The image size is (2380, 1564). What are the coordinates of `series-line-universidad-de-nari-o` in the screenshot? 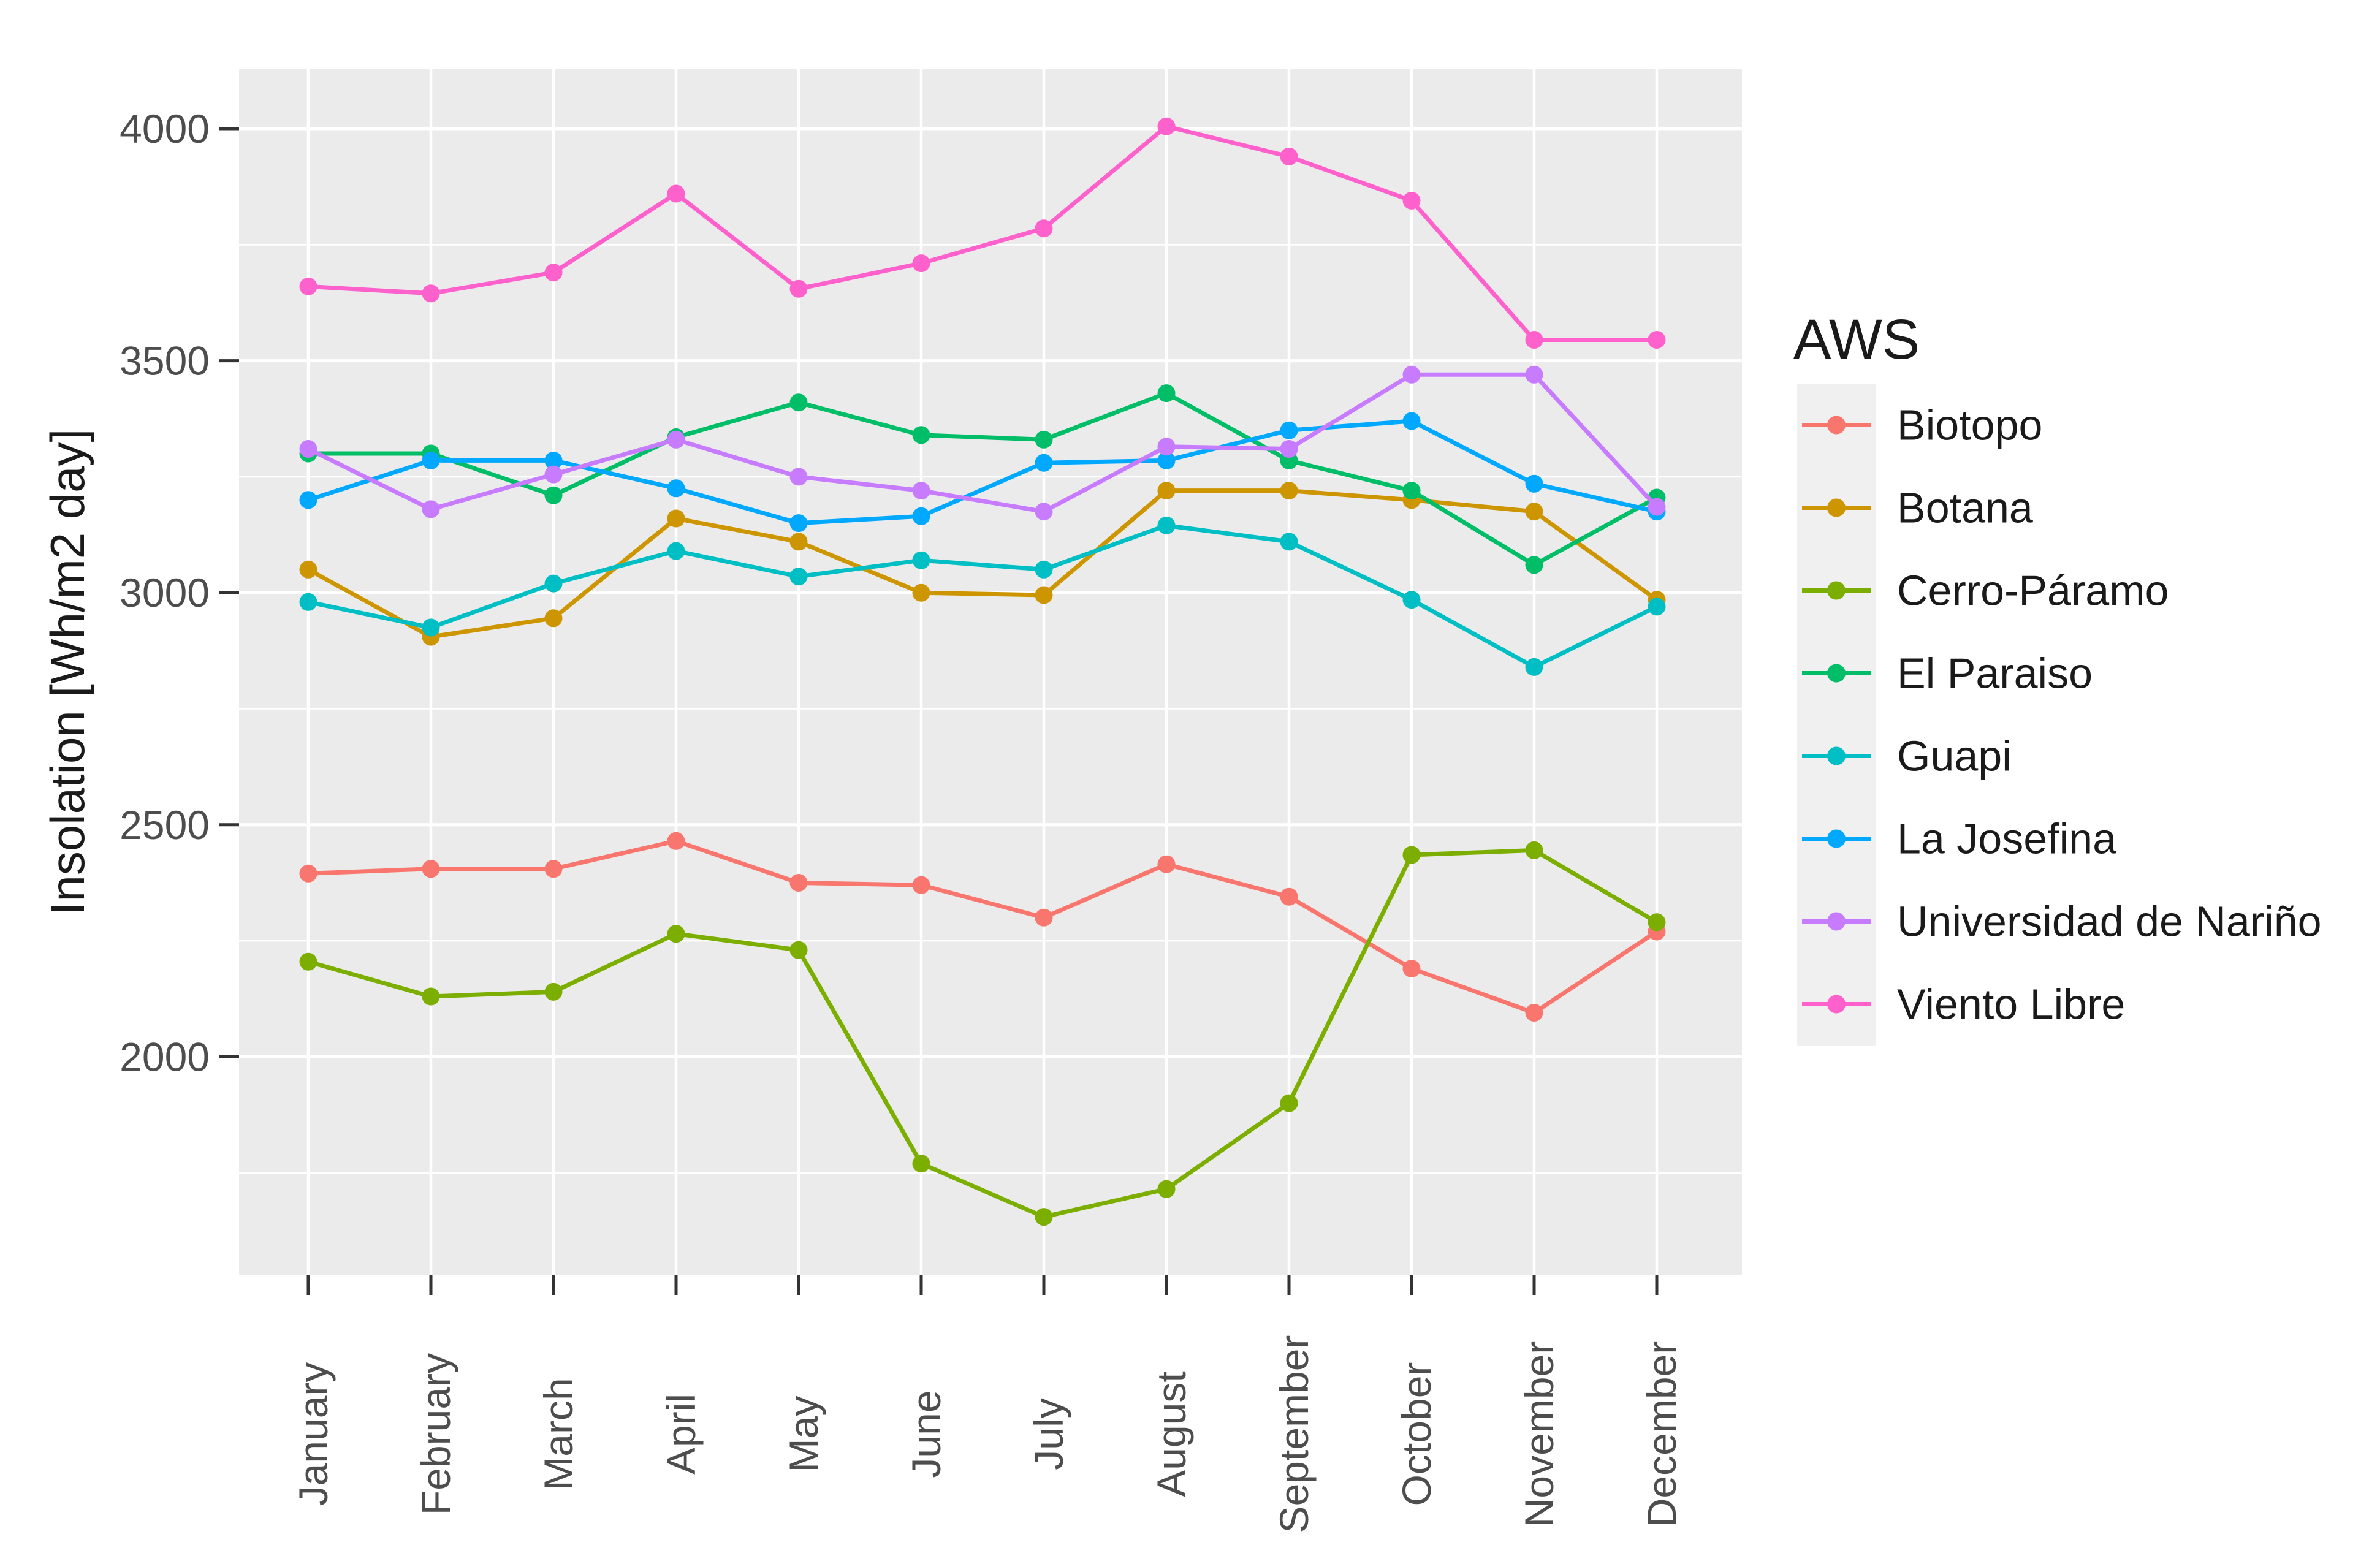 It's located at (983, 443).